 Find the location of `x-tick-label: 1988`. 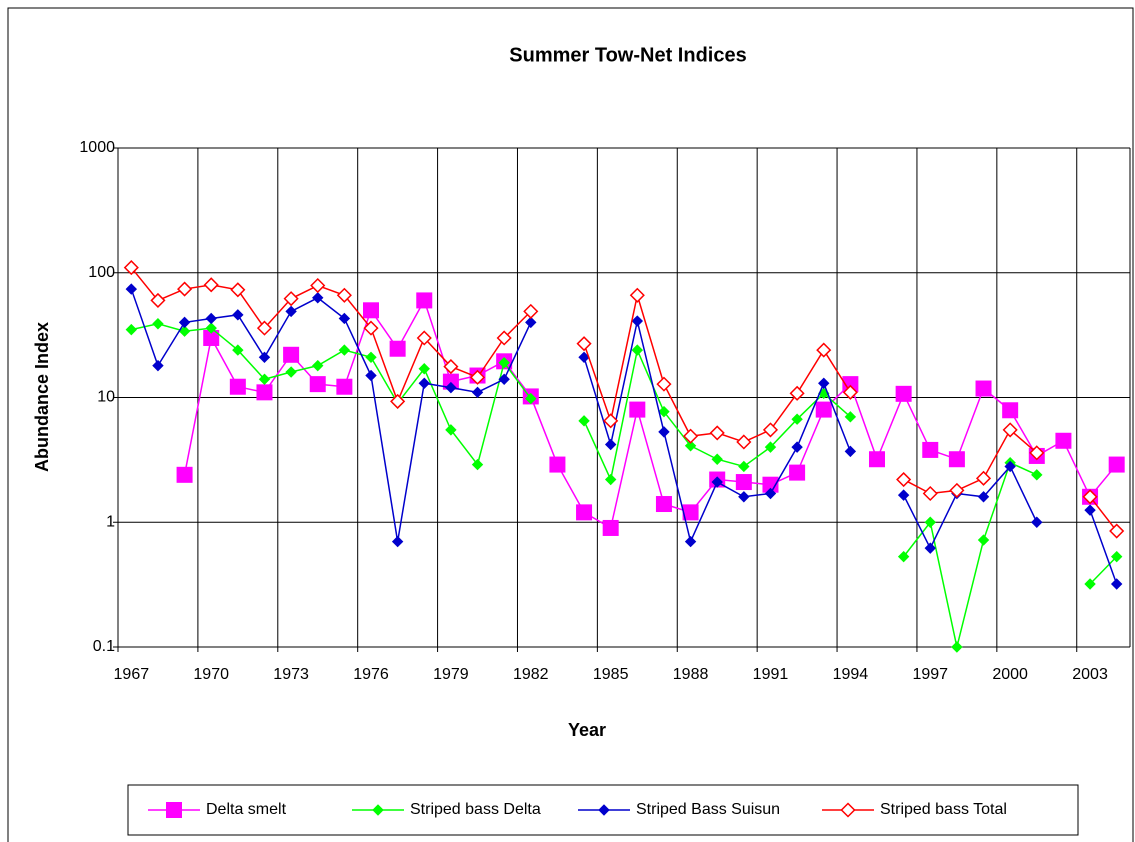

x-tick-label: 1988 is located at coordinates (691, 674).